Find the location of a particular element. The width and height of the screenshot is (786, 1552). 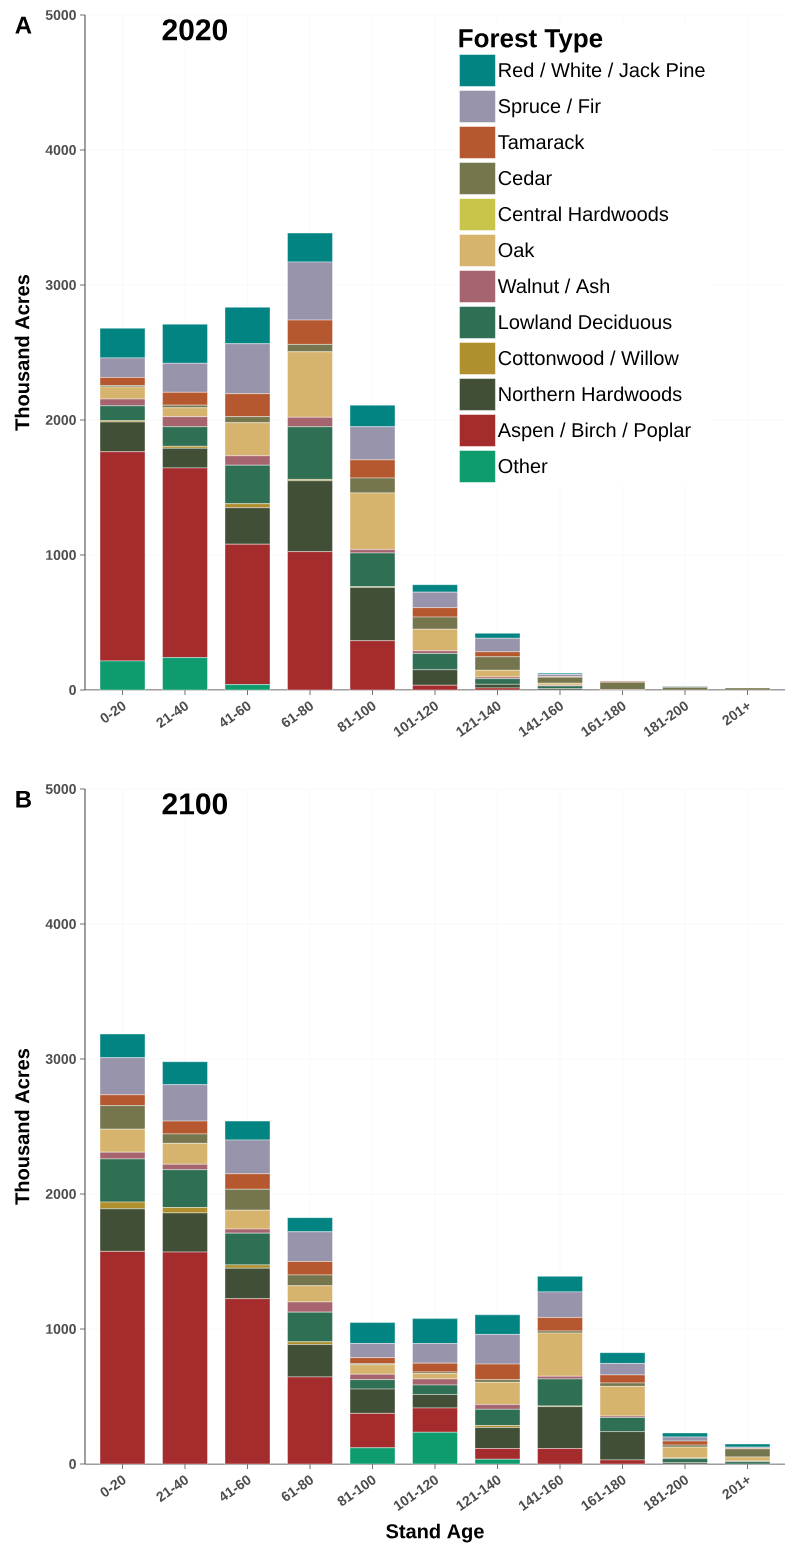

text: B is located at coordinates (24, 799).